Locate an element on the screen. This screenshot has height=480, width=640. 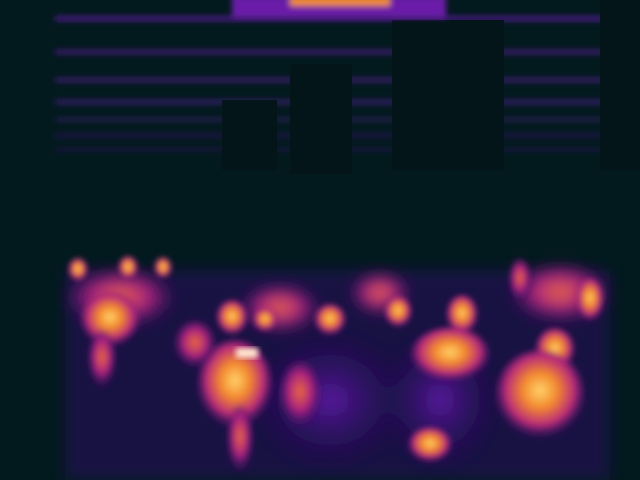
sign-hot is located at coordinates (340, 3).